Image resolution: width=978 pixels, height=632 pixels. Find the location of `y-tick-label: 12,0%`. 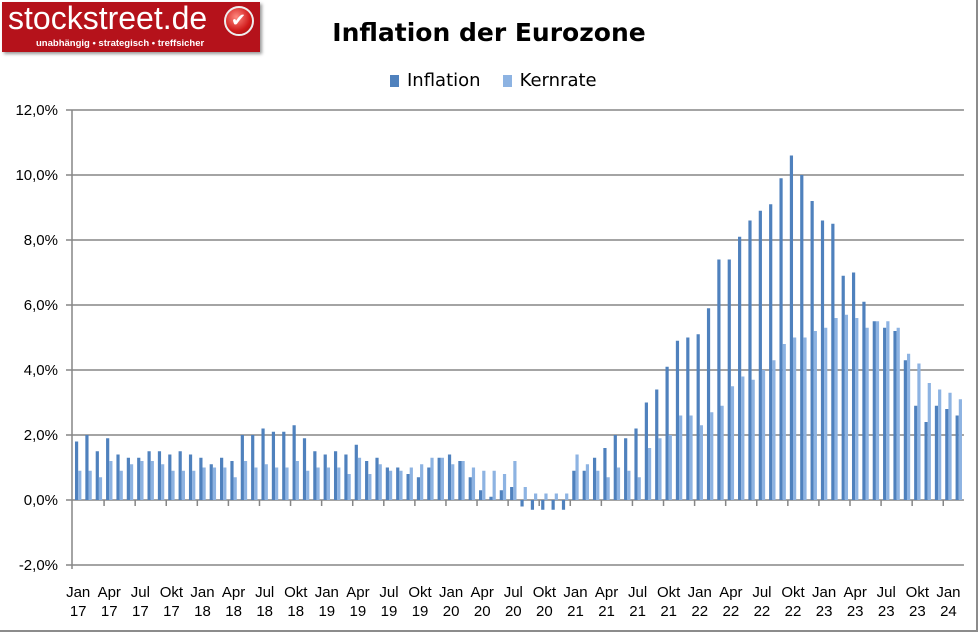

y-tick-label: 12,0% is located at coordinates (36, 110).